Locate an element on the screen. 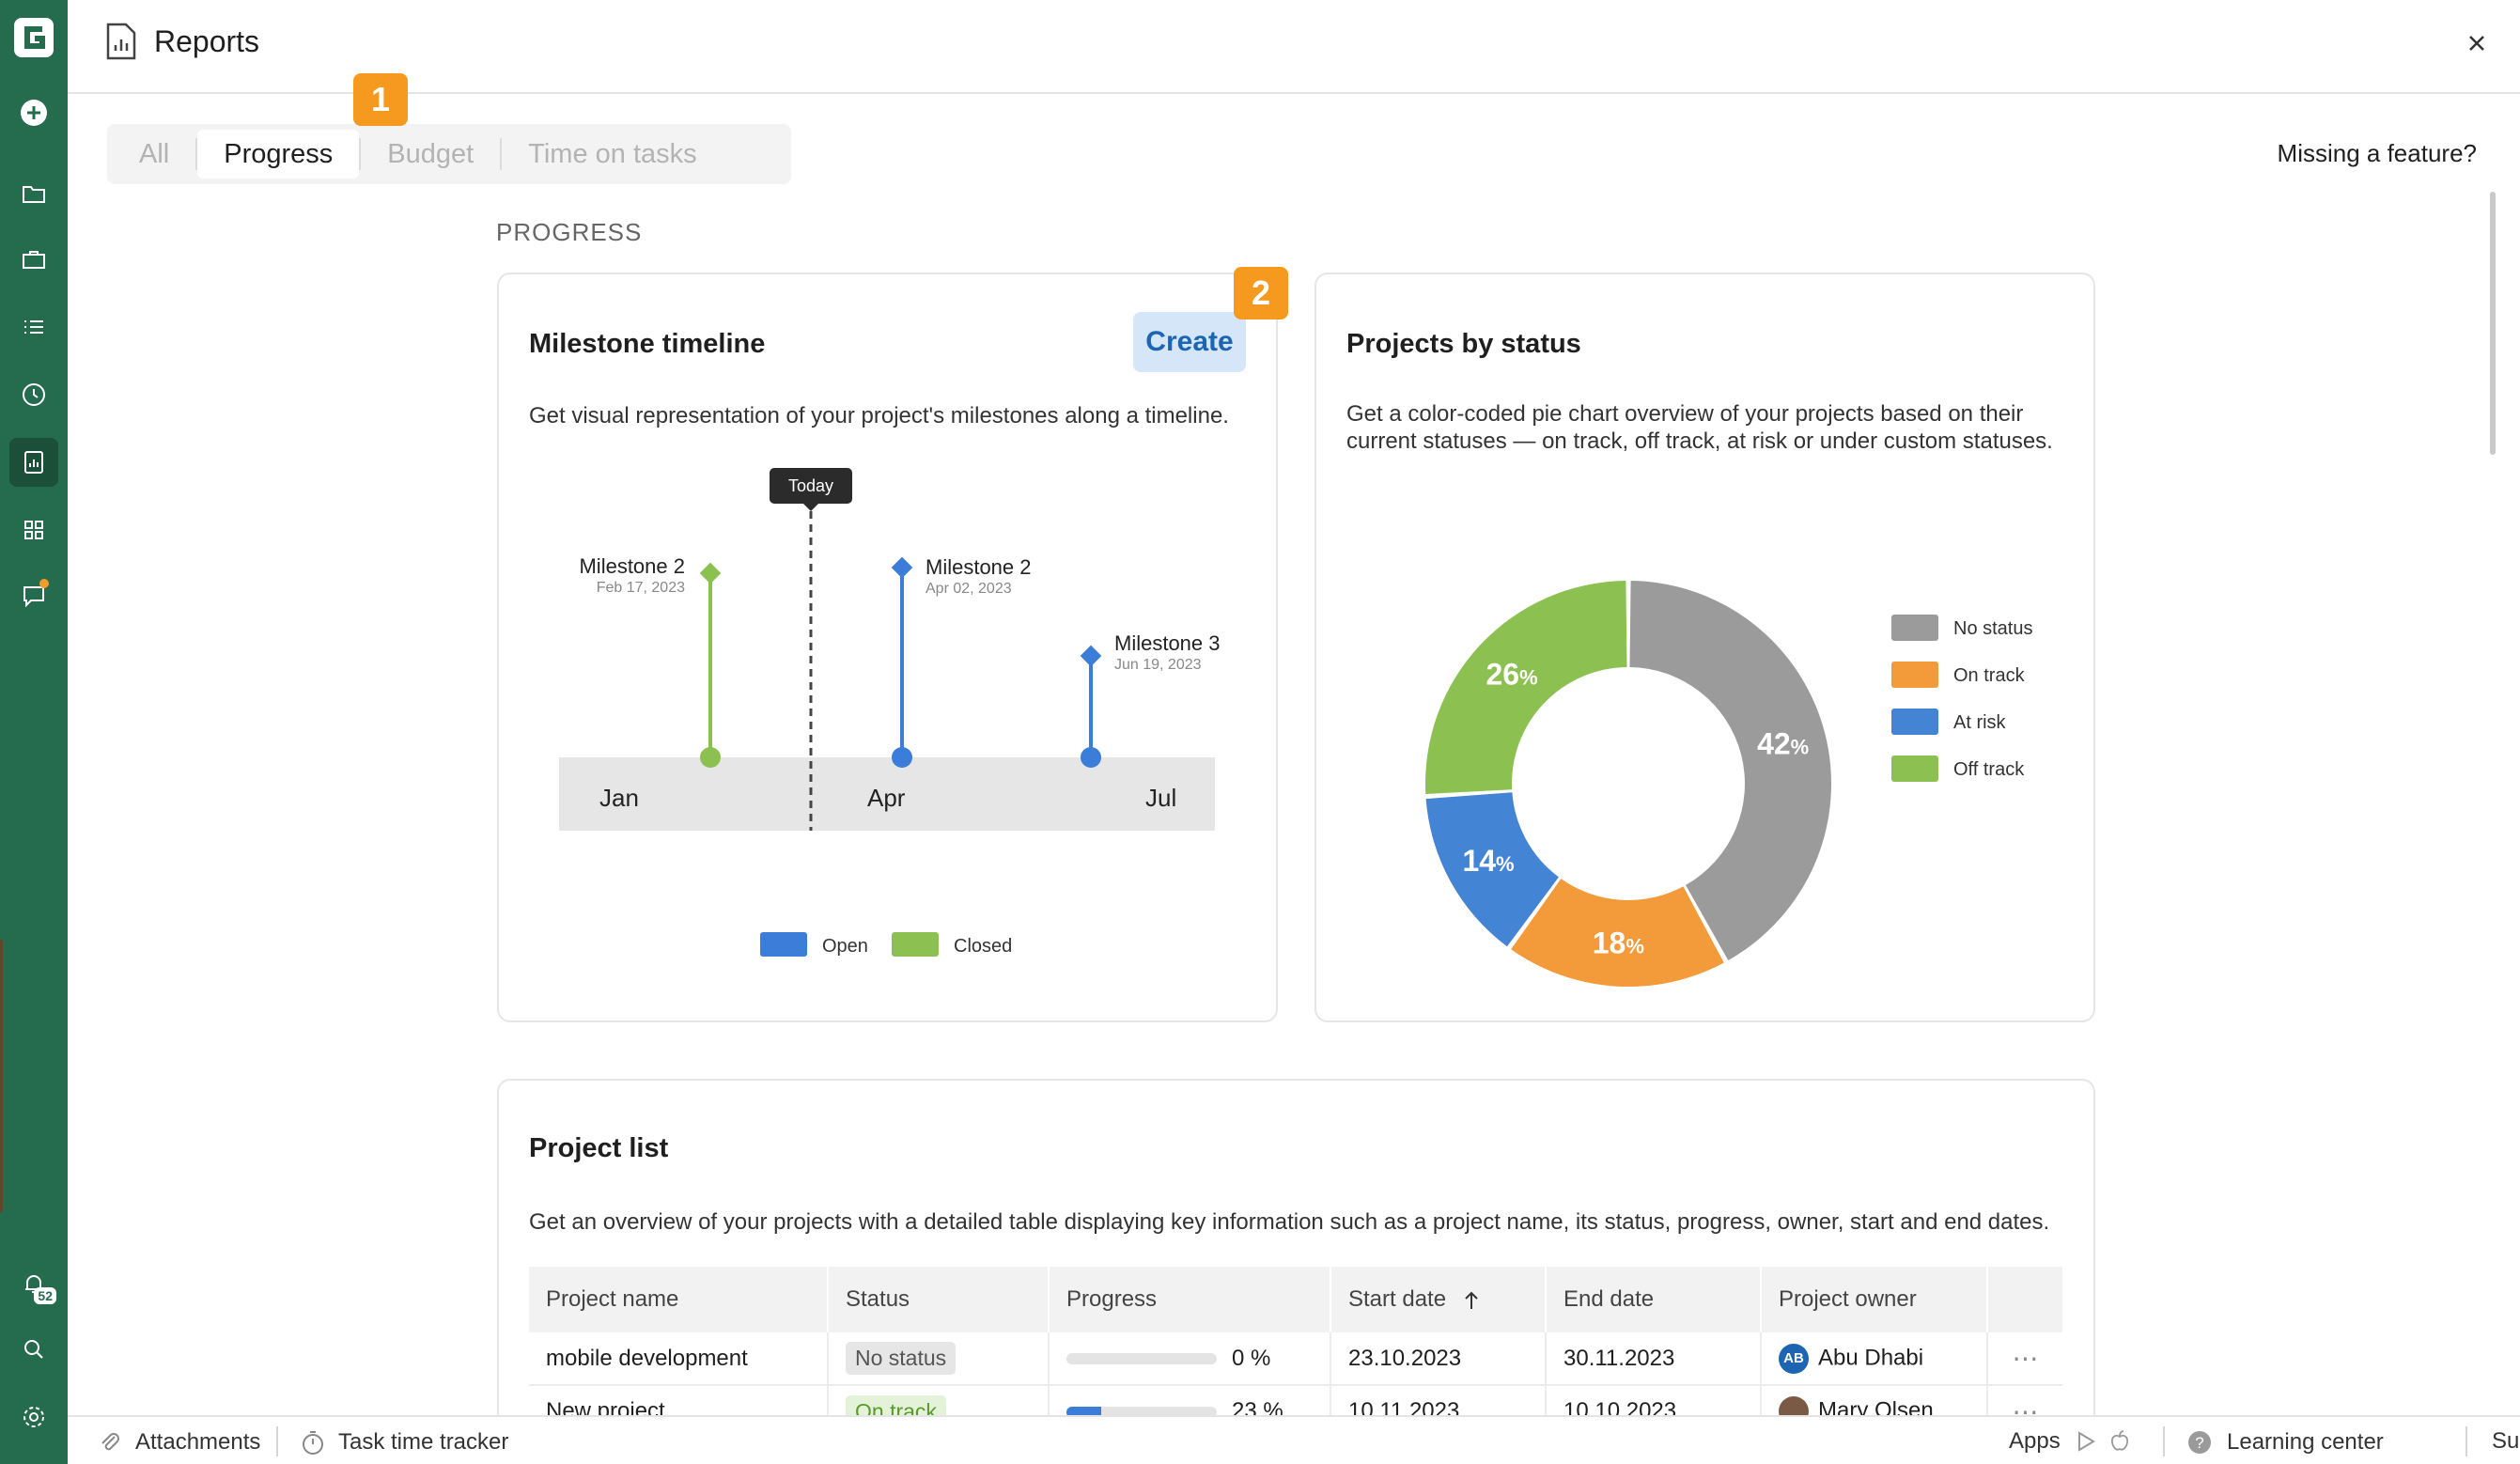 This screenshot has height=1464, width=2520. attachments-button: Attachments is located at coordinates (178, 1442).